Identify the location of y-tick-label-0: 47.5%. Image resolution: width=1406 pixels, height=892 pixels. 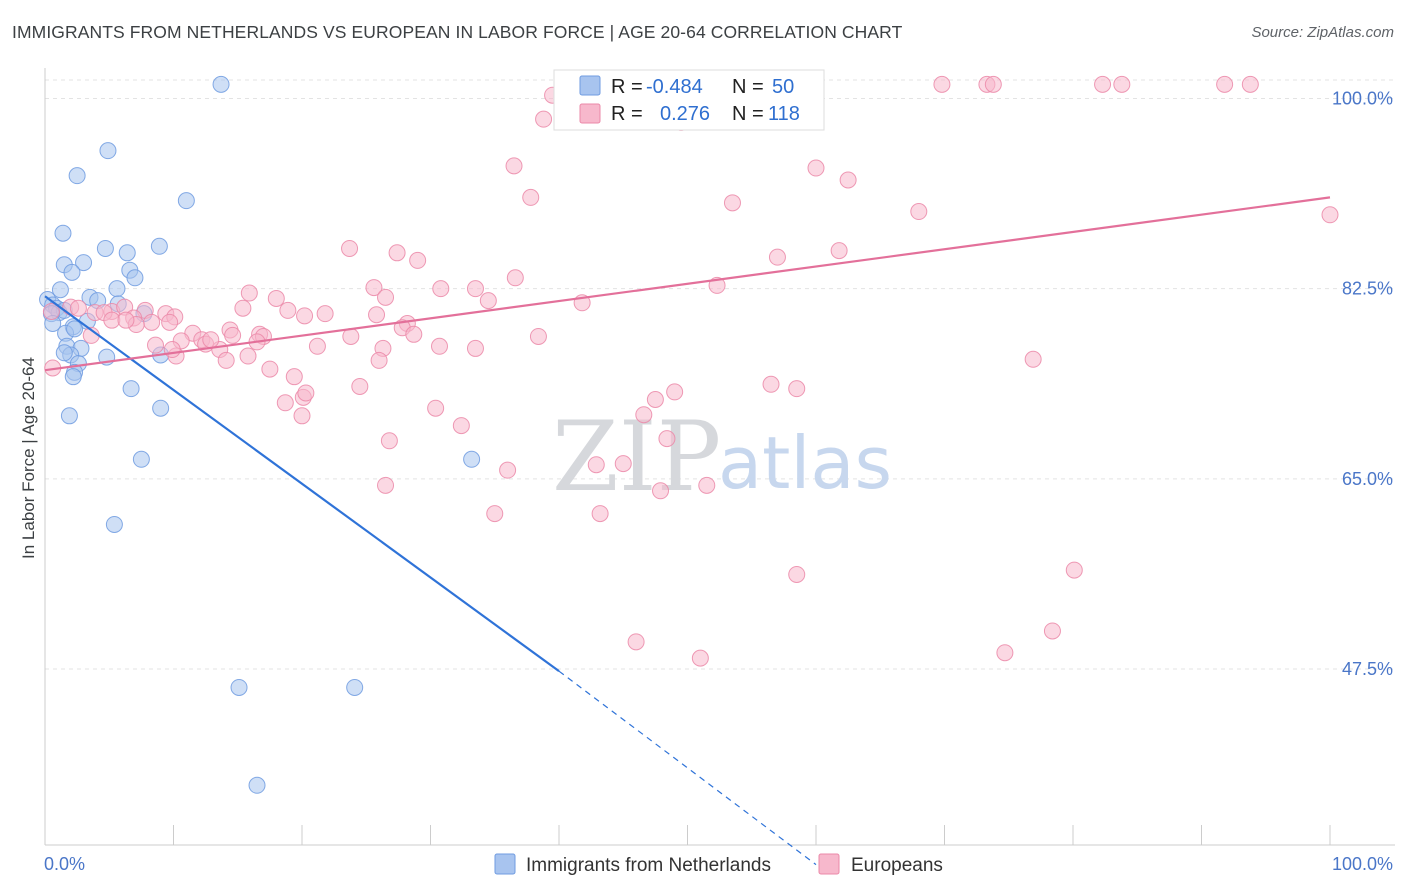
(1367, 669).